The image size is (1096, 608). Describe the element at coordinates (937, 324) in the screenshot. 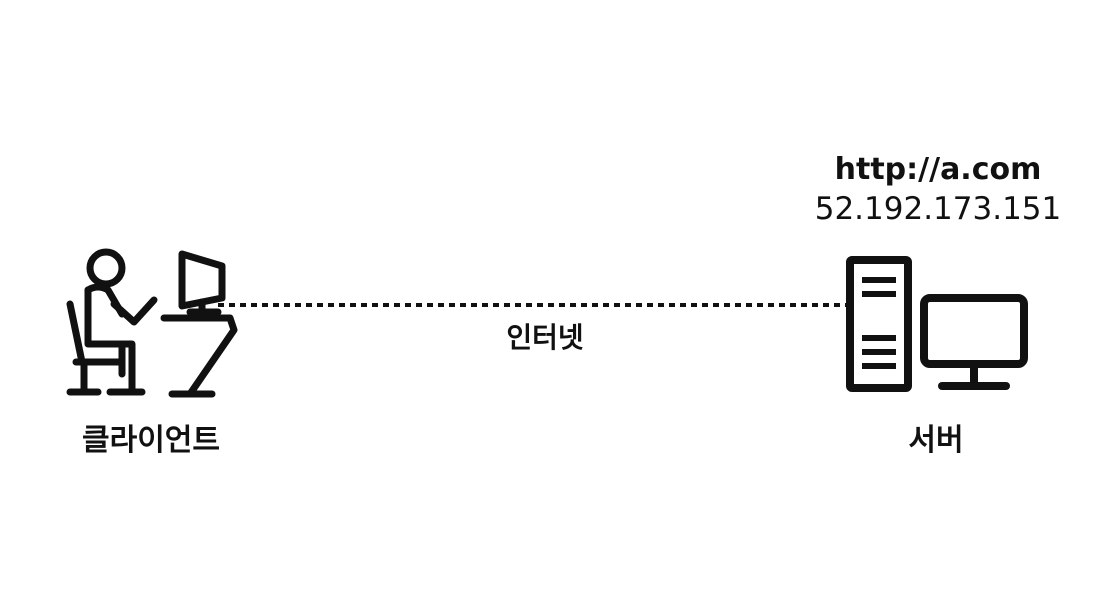

I see `server-computer-icon` at that location.